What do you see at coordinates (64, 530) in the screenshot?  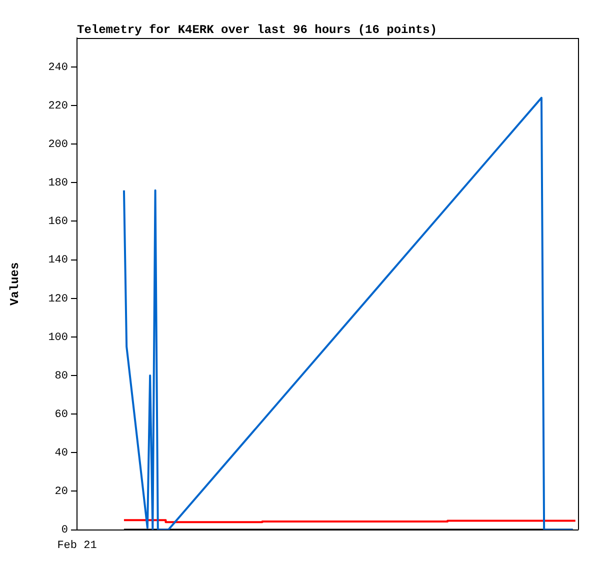 I see `y-tick-label: 0` at bounding box center [64, 530].